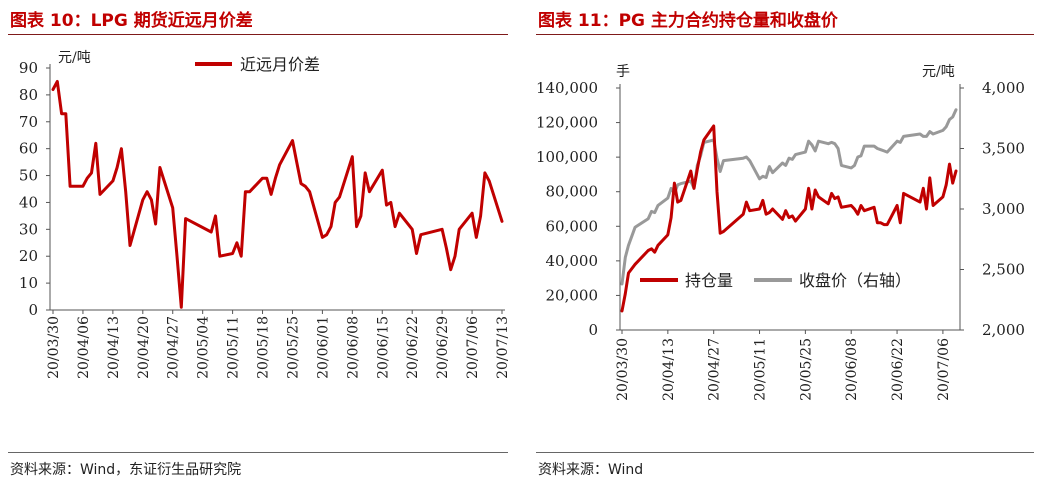  Describe the element at coordinates (280, 64) in the screenshot. I see `legend-label: 近远月价差` at that location.